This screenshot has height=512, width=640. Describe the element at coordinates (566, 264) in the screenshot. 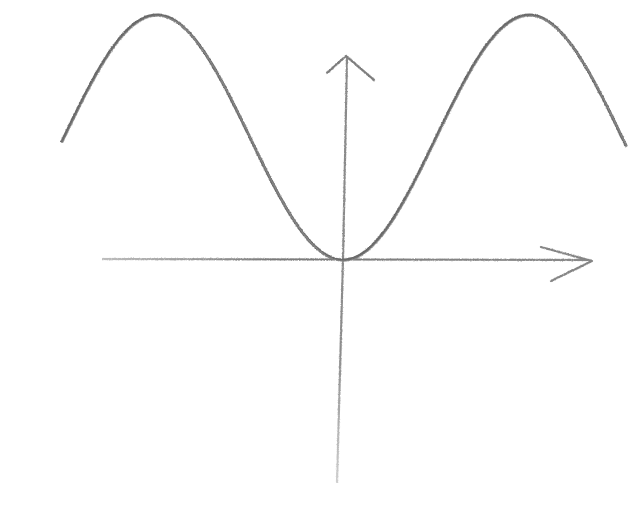

I see `x-axis-arrowhead` at that location.